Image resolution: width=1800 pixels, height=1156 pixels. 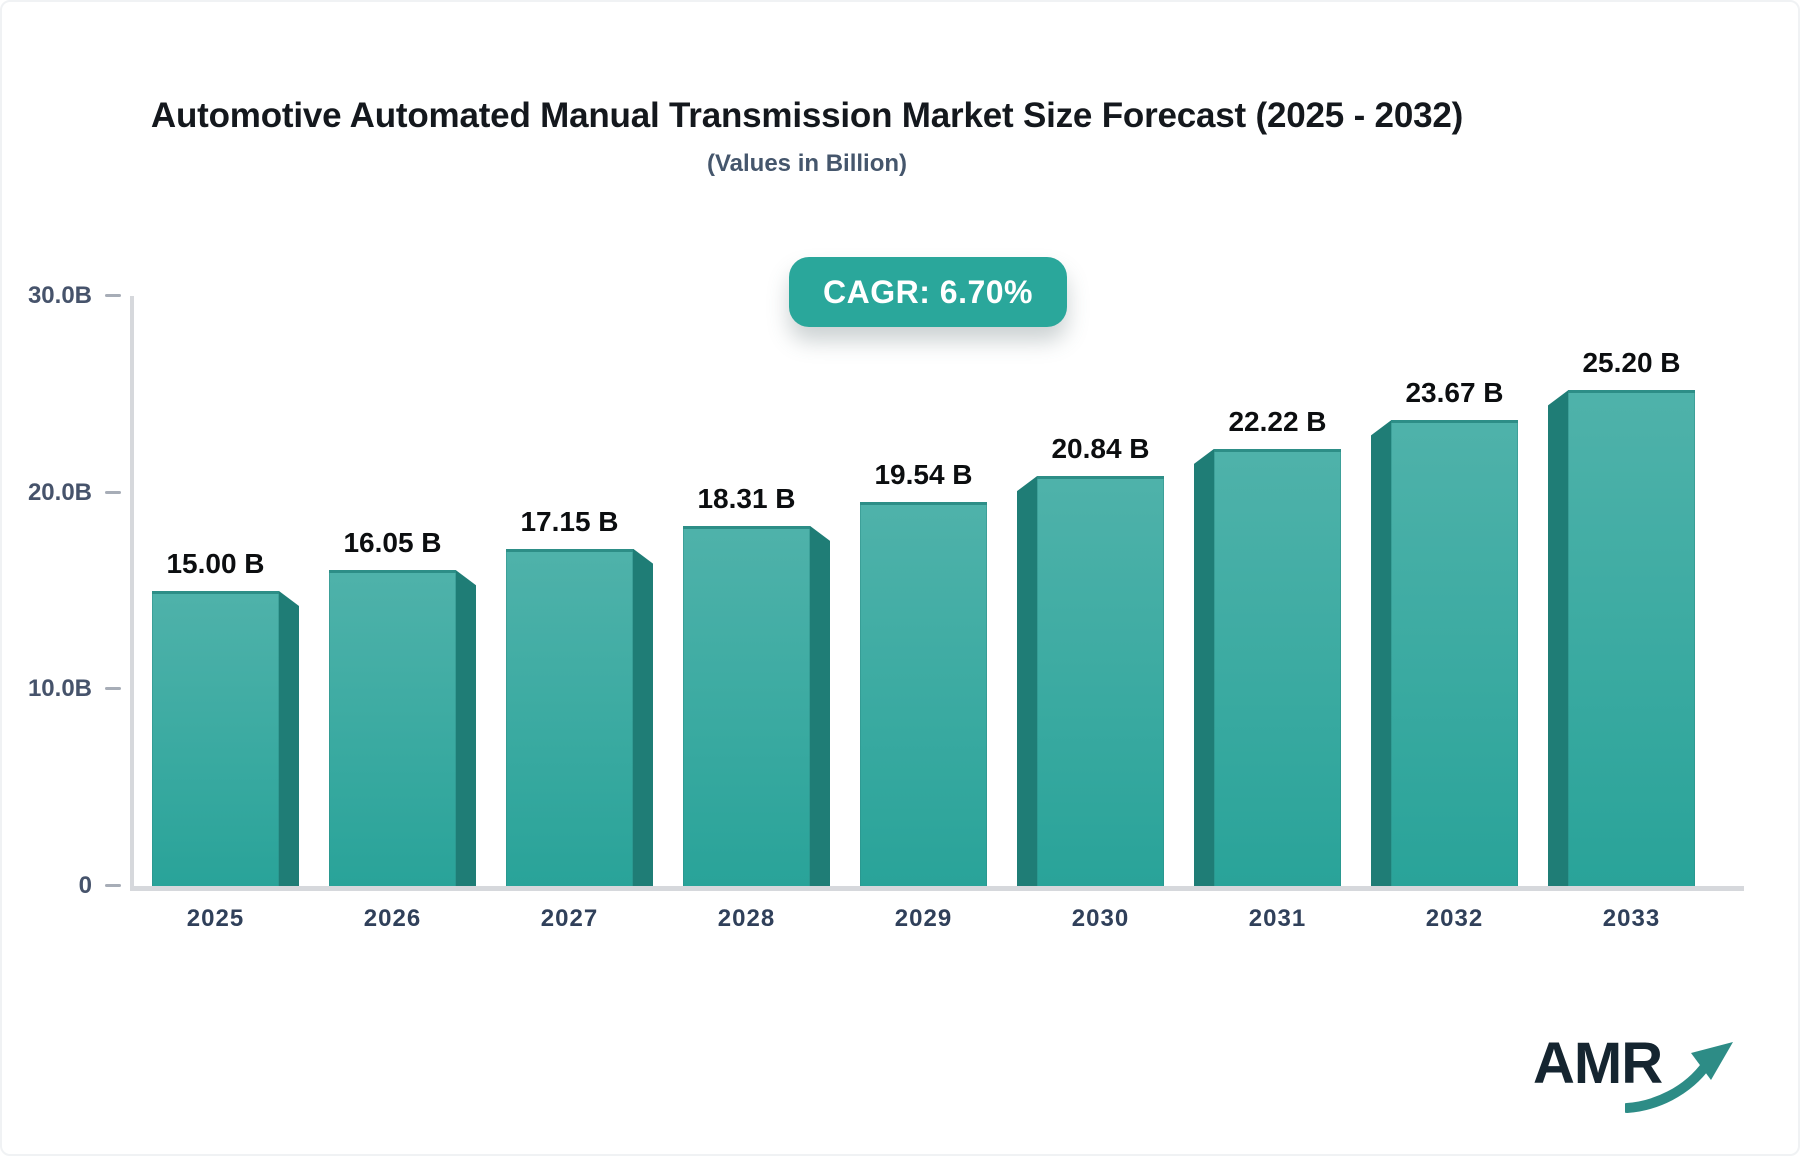 What do you see at coordinates (569, 918) in the screenshot?
I see `x-axis-year-label: 2027` at bounding box center [569, 918].